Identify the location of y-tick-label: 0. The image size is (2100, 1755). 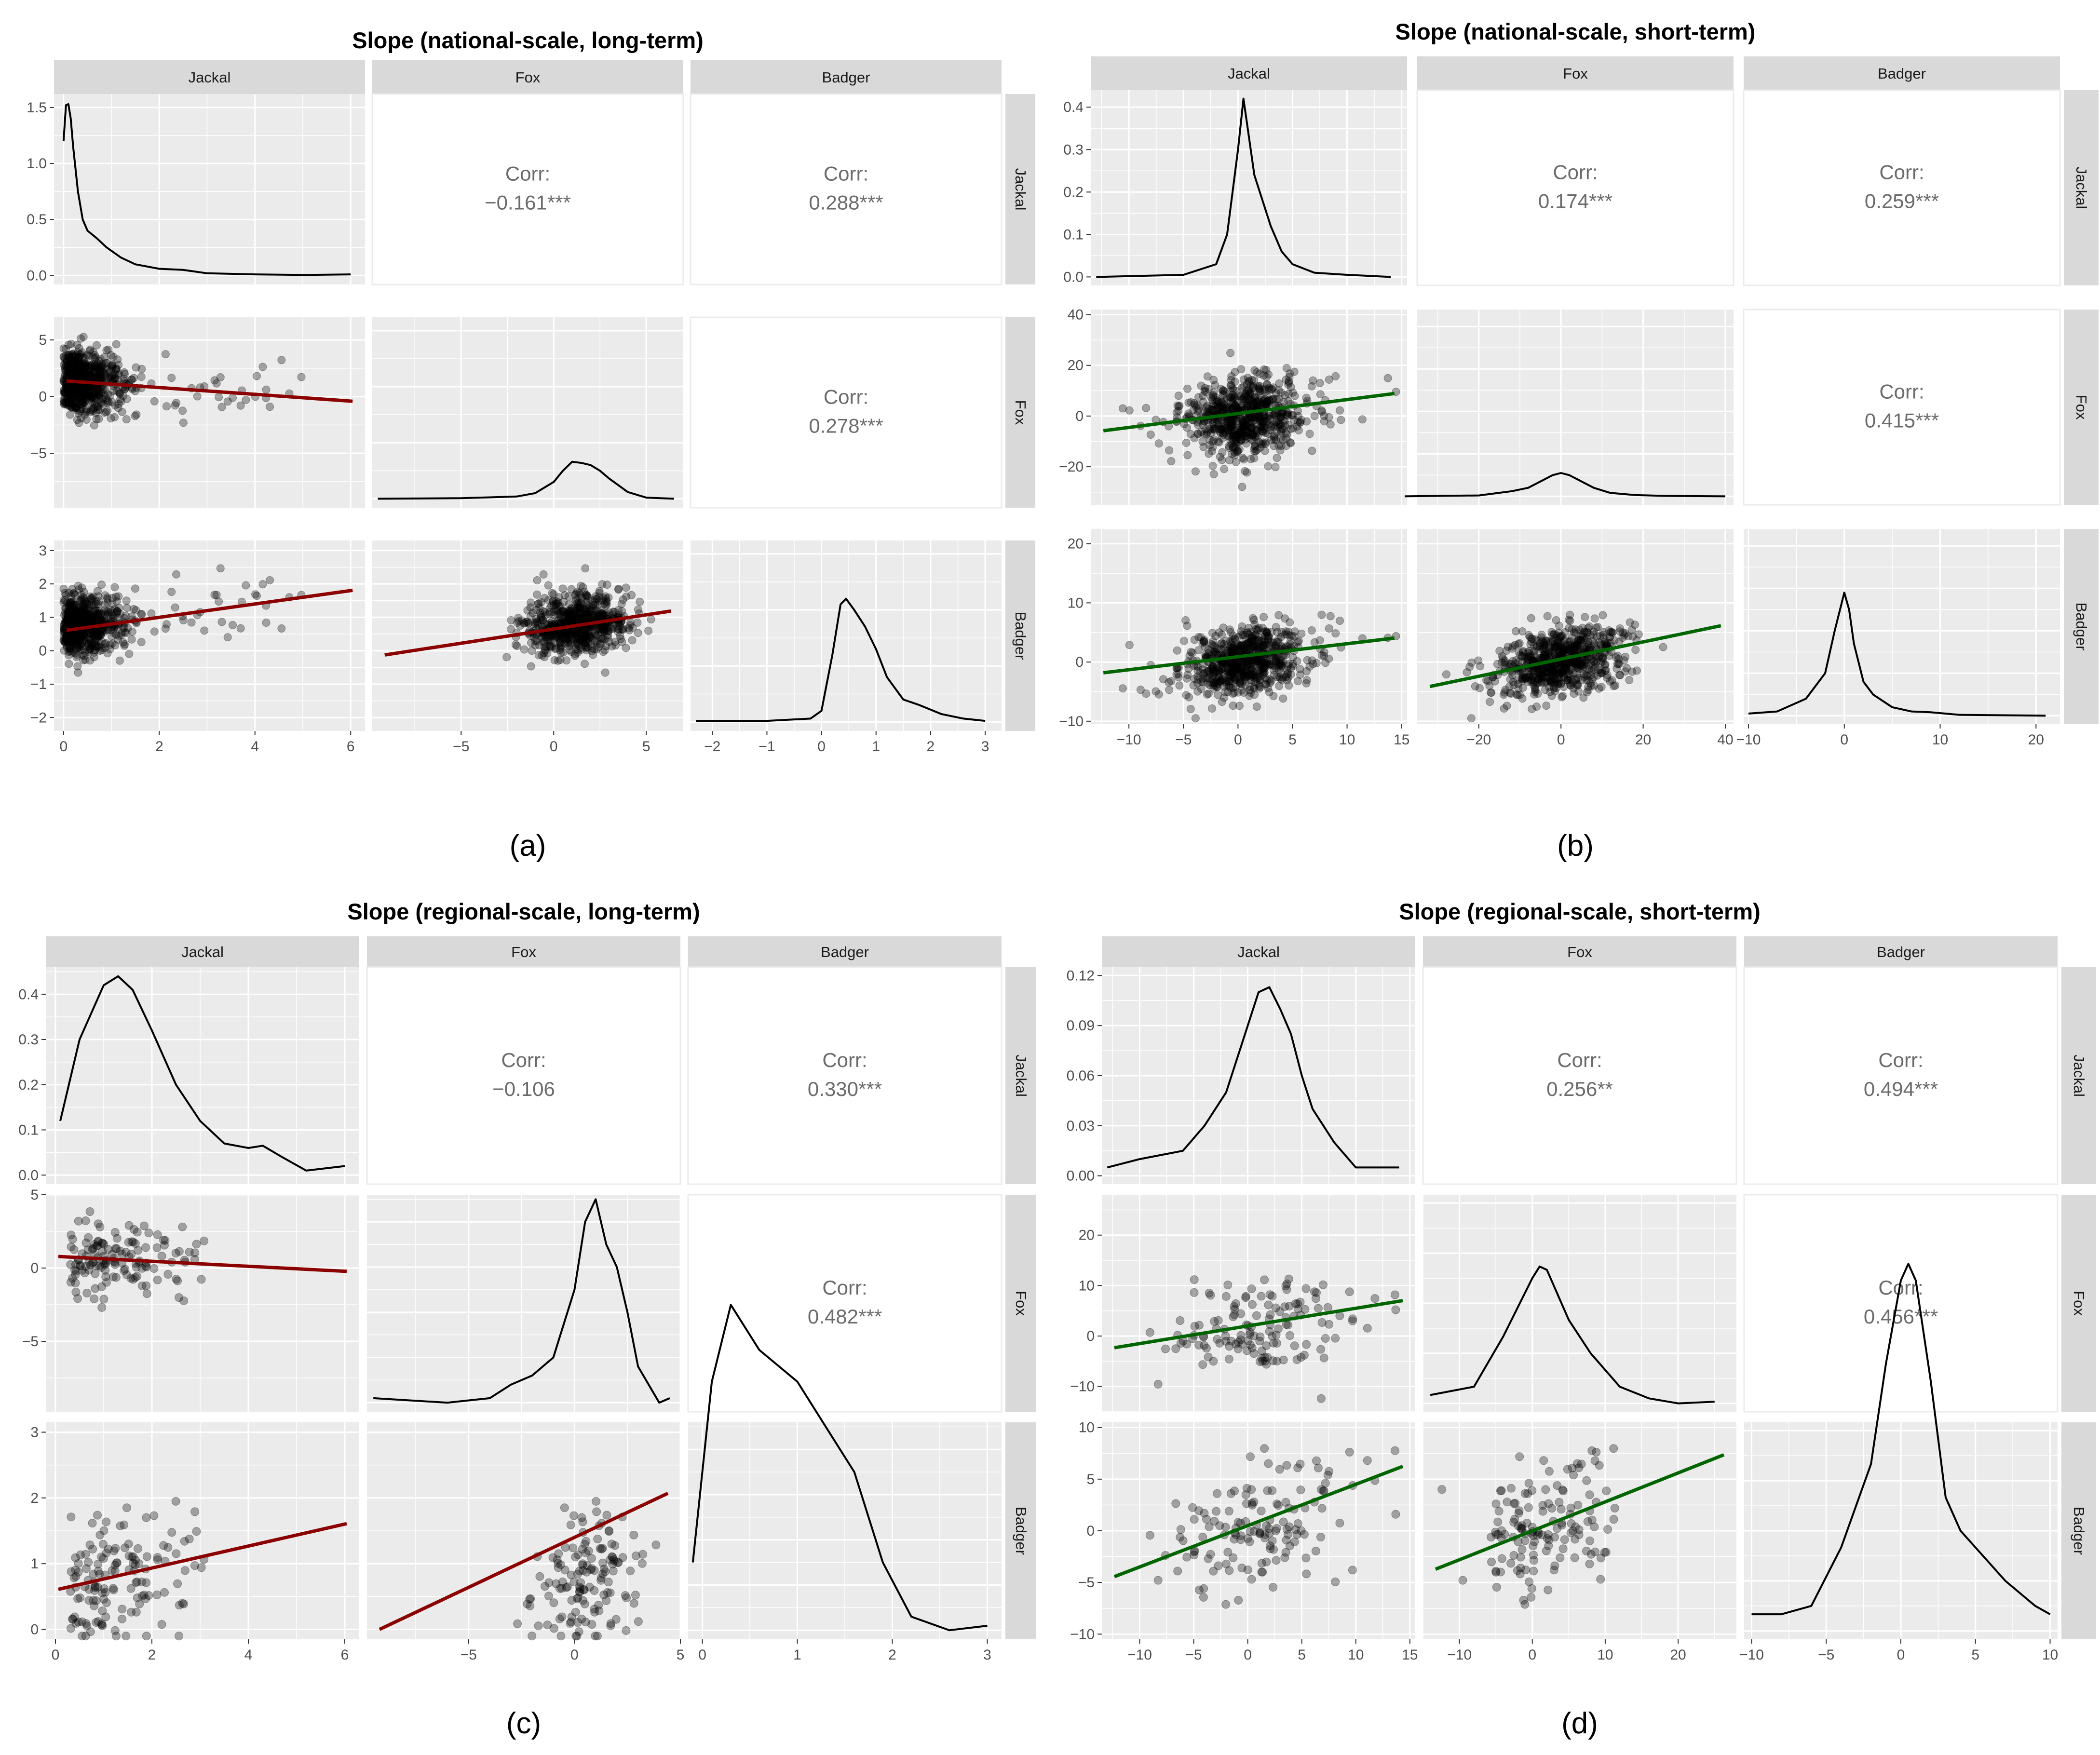
(43, 397).